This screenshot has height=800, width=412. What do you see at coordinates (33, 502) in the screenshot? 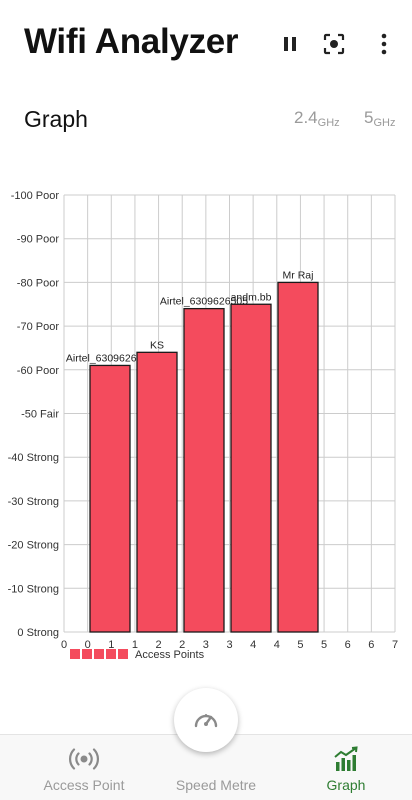
I see `y-tick-label: -30 Strong` at bounding box center [33, 502].